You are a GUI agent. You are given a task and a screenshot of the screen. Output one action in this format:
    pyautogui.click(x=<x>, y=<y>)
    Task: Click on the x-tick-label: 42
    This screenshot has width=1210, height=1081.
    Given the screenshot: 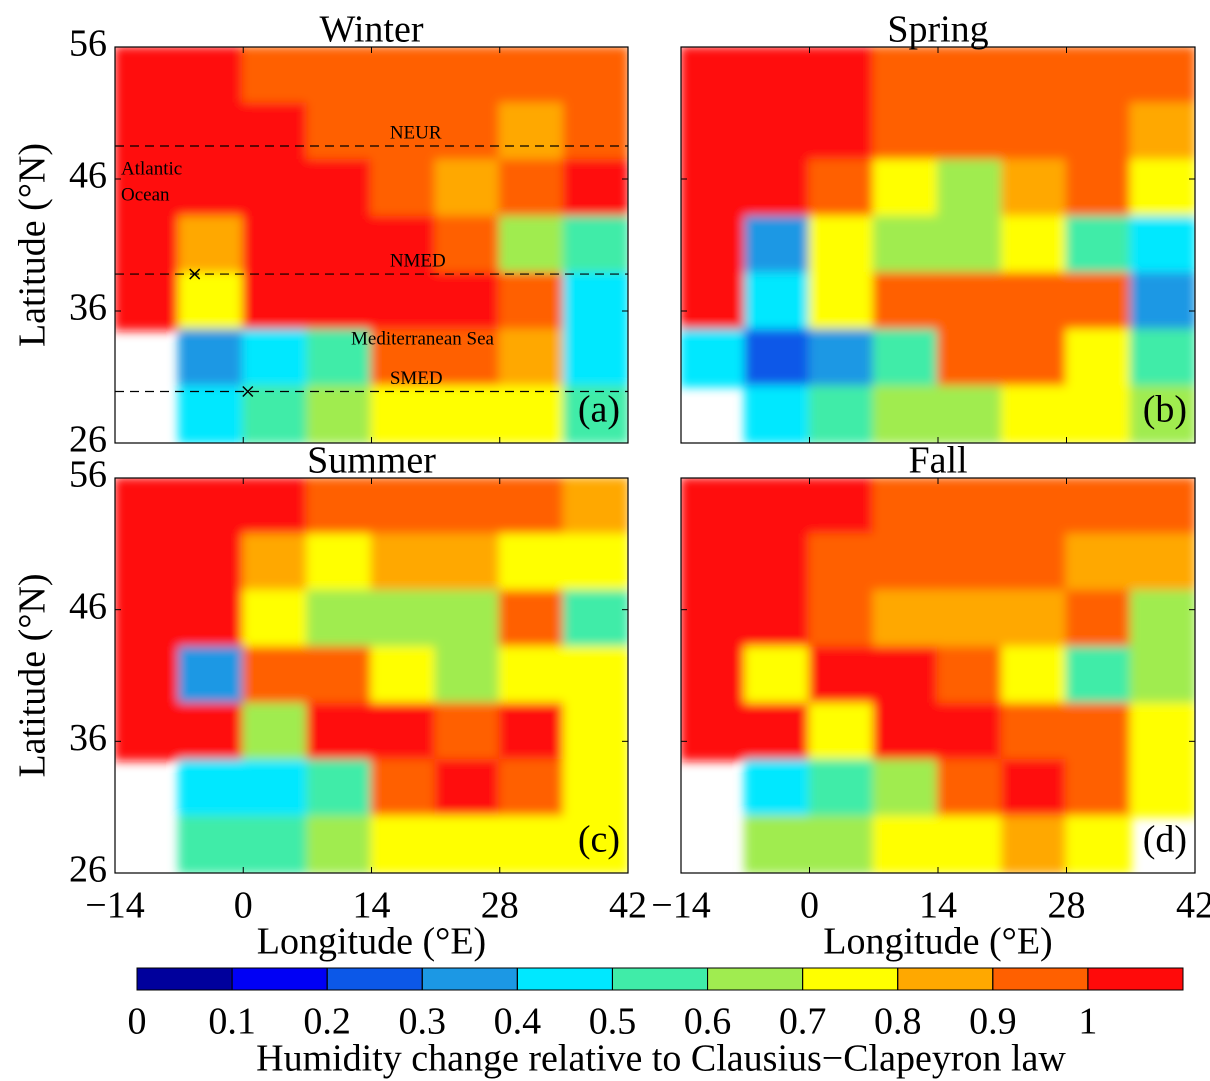 What is the action you would take?
    pyautogui.click(x=628, y=906)
    